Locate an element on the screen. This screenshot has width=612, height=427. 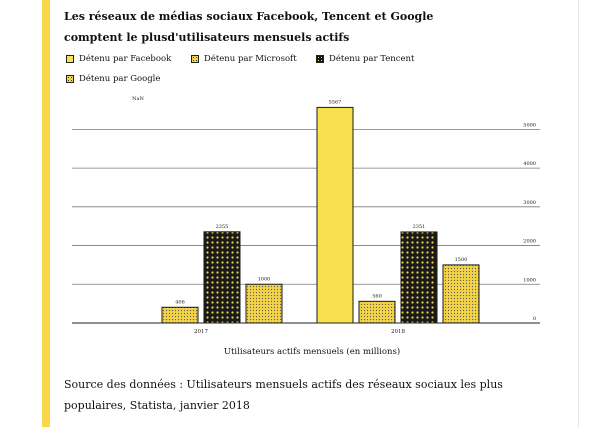
legend-item-facebook: Détenu par Facebook is located at coordinates (118, 59).